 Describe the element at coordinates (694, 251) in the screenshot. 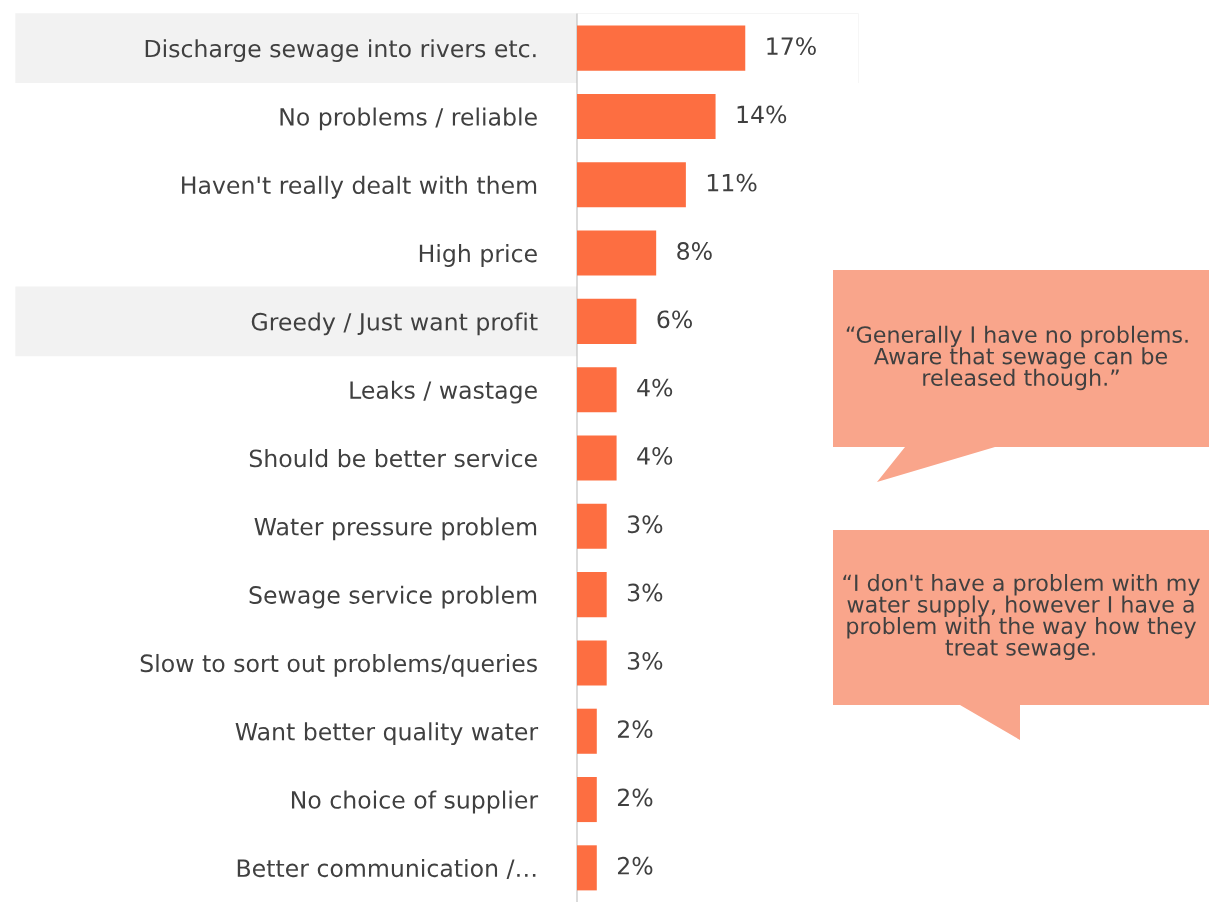

I see `data-label: 8%` at that location.